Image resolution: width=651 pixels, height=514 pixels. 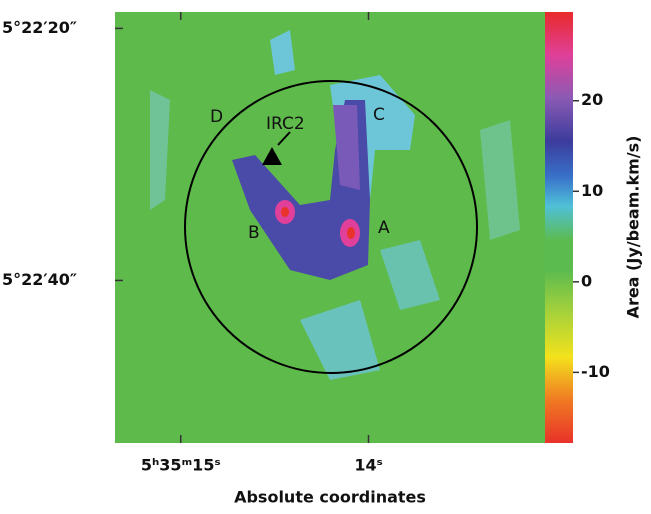 I want to click on annotation: B, so click(x=254, y=233).